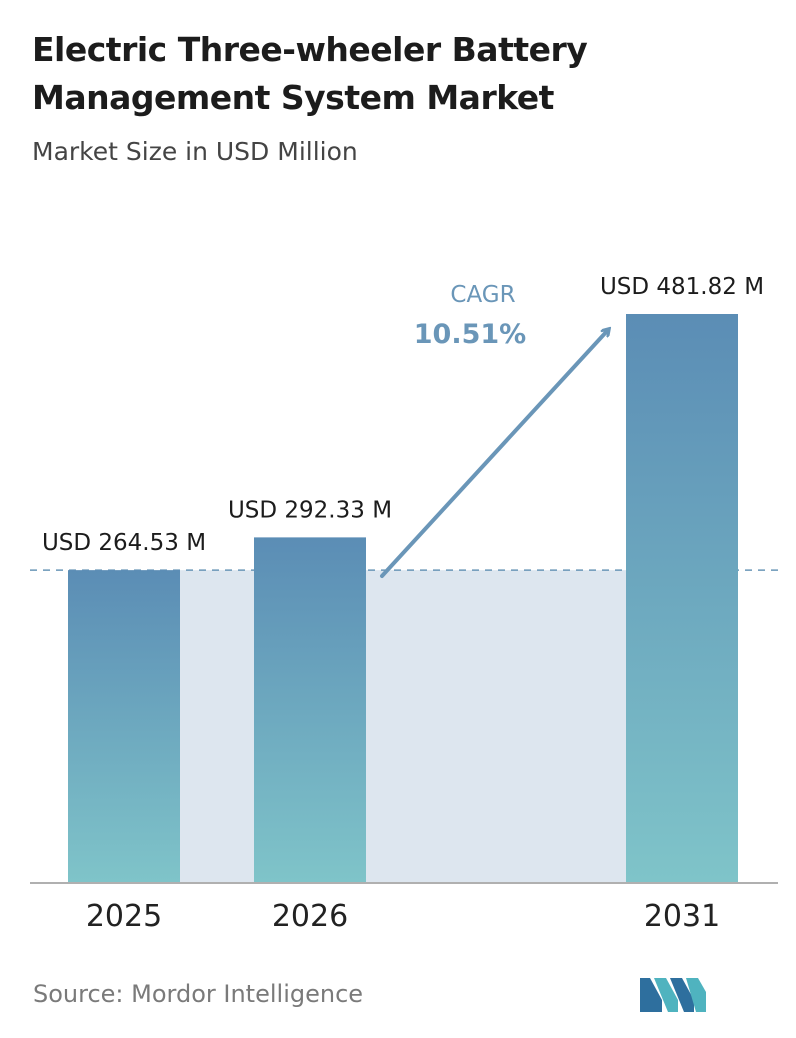  Describe the element at coordinates (682, 598) in the screenshot. I see `bar-2031` at that location.